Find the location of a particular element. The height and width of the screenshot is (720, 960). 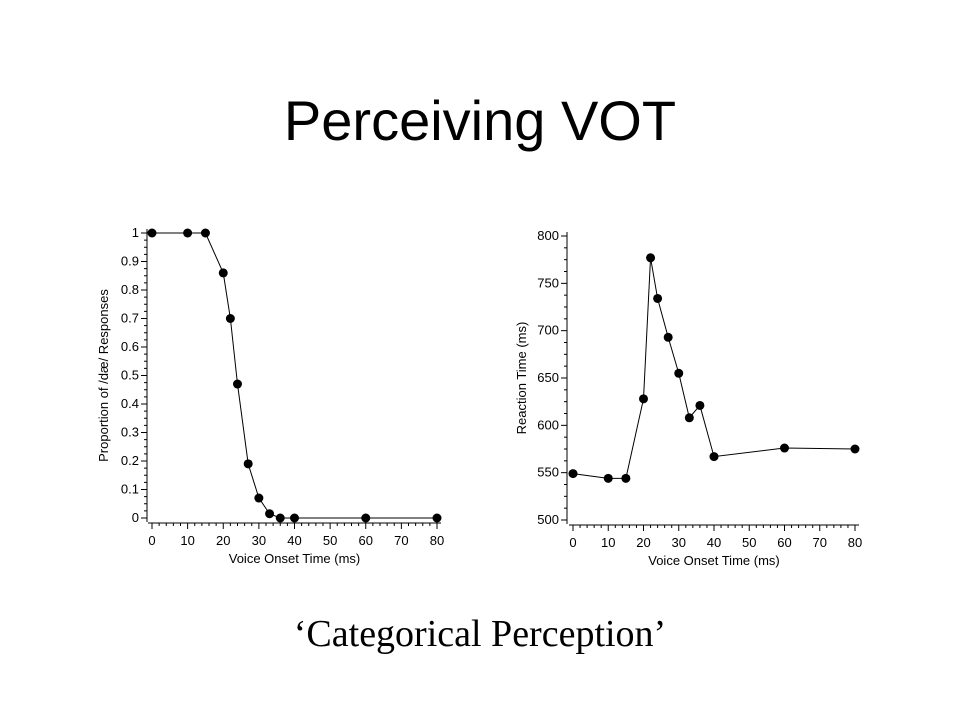

y-tick-label: 650 is located at coordinates (548, 377).